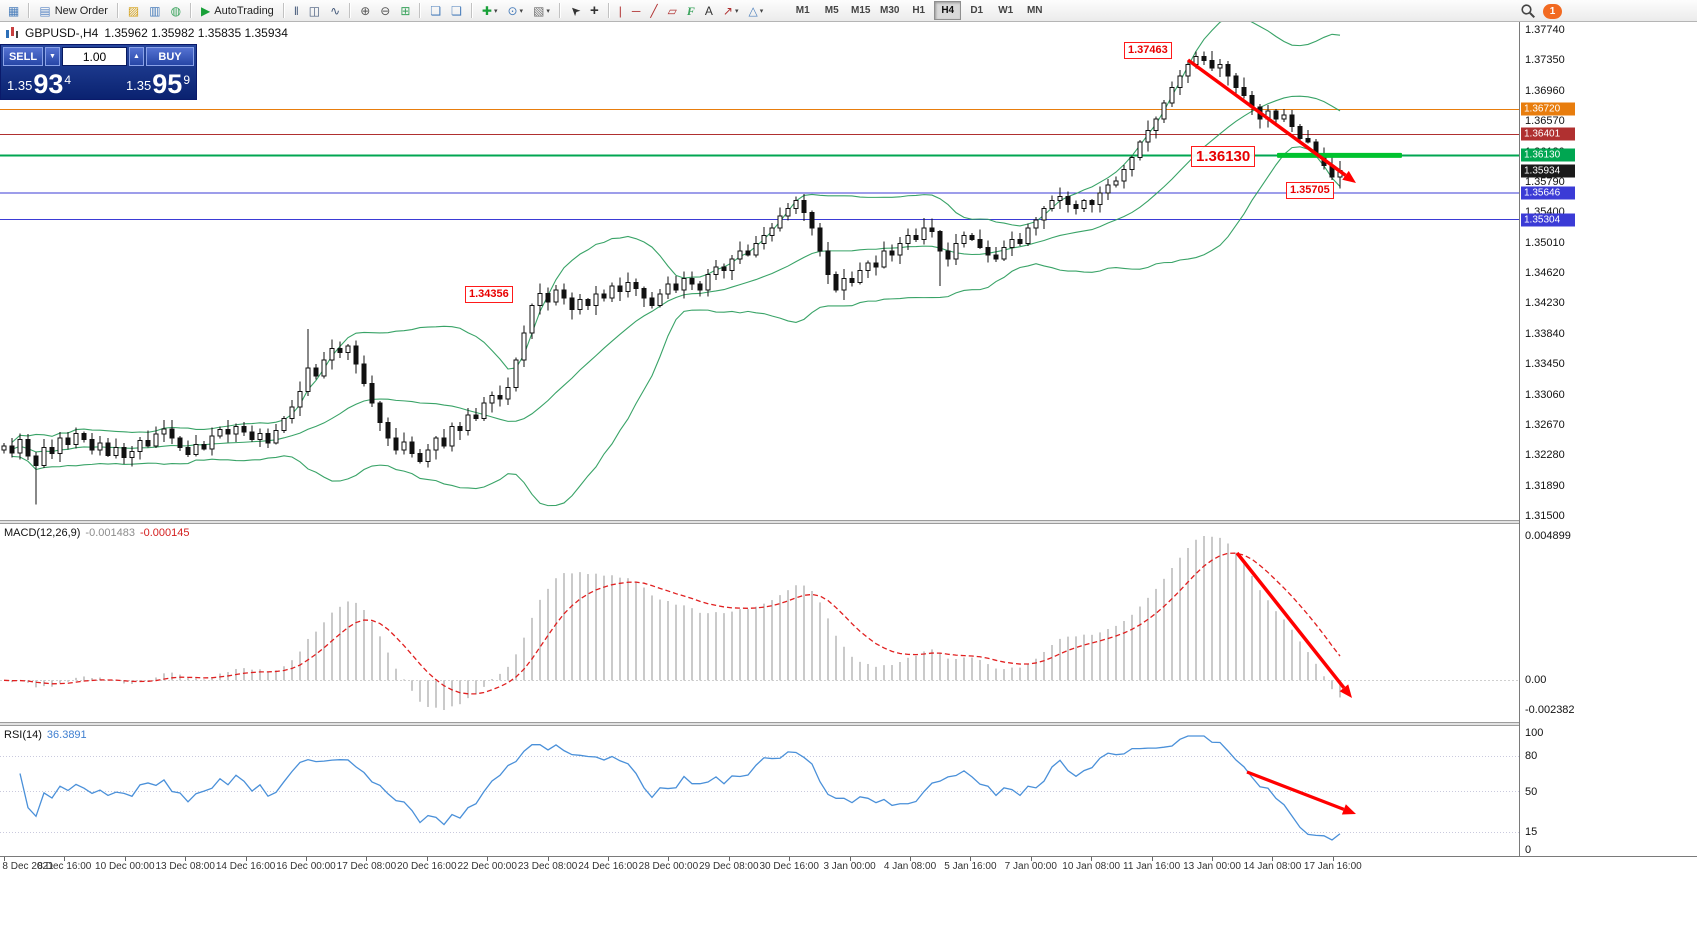 The height and width of the screenshot is (947, 1697). I want to click on time-label: 11 Jan 16:00, so click(1152, 866).